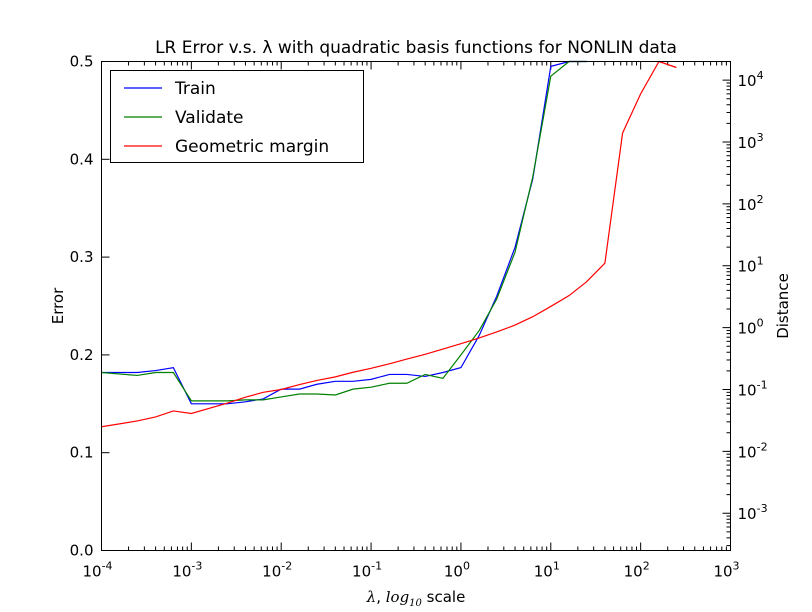  I want to click on left-tick-label: 0.4, so click(82, 159).